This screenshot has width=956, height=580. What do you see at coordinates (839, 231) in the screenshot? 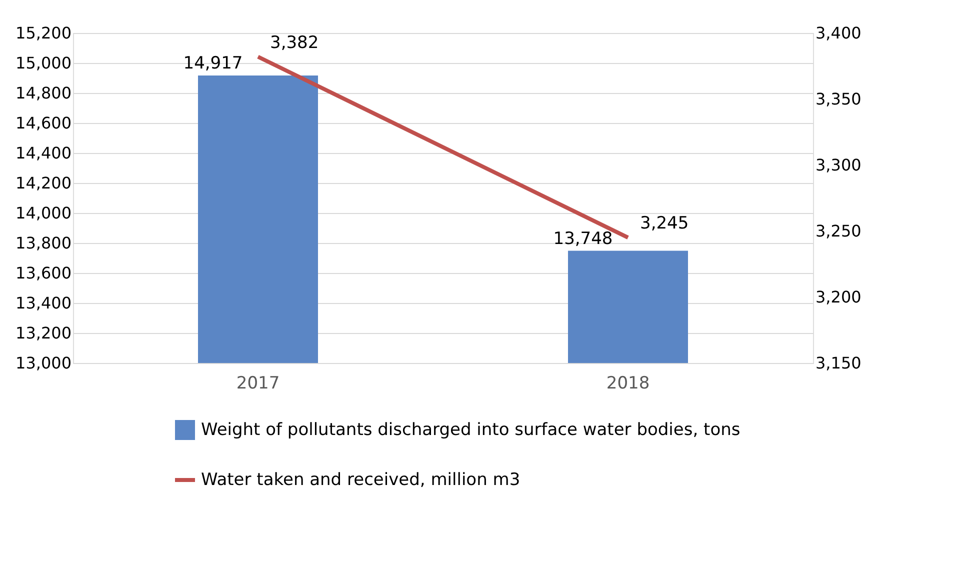
I see `y2-tick-label: 3,250` at bounding box center [839, 231].